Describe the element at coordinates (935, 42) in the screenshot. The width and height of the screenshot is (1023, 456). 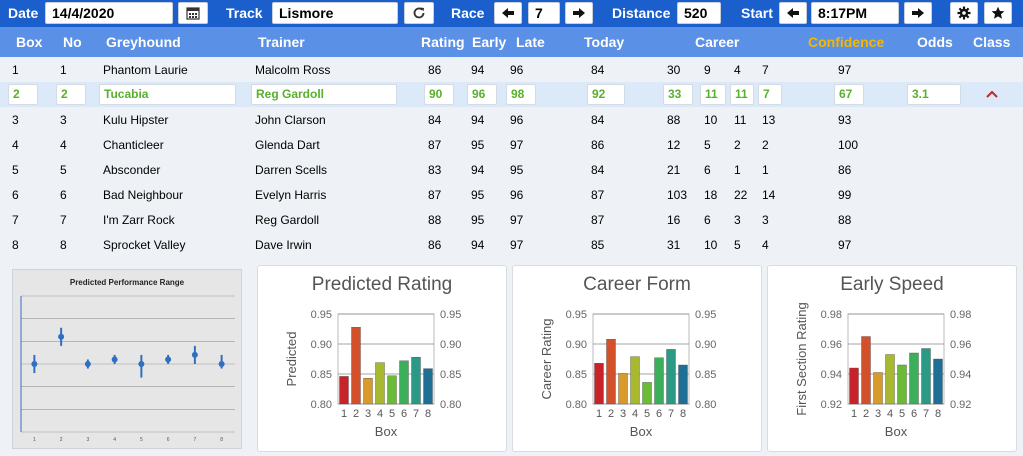
I see `col-odds: Odds` at that location.